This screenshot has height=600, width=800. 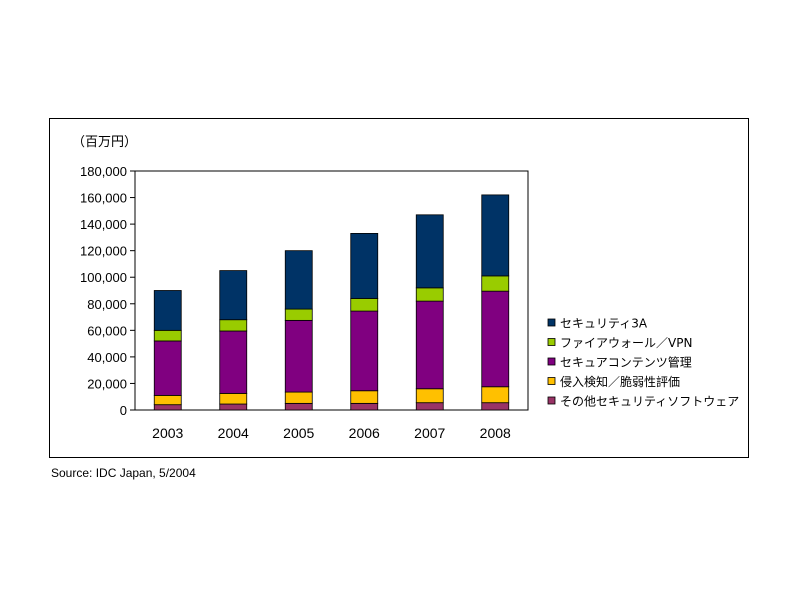 What do you see at coordinates (604, 324) in the screenshot?
I see `legend-label: セキュリティ3A` at bounding box center [604, 324].